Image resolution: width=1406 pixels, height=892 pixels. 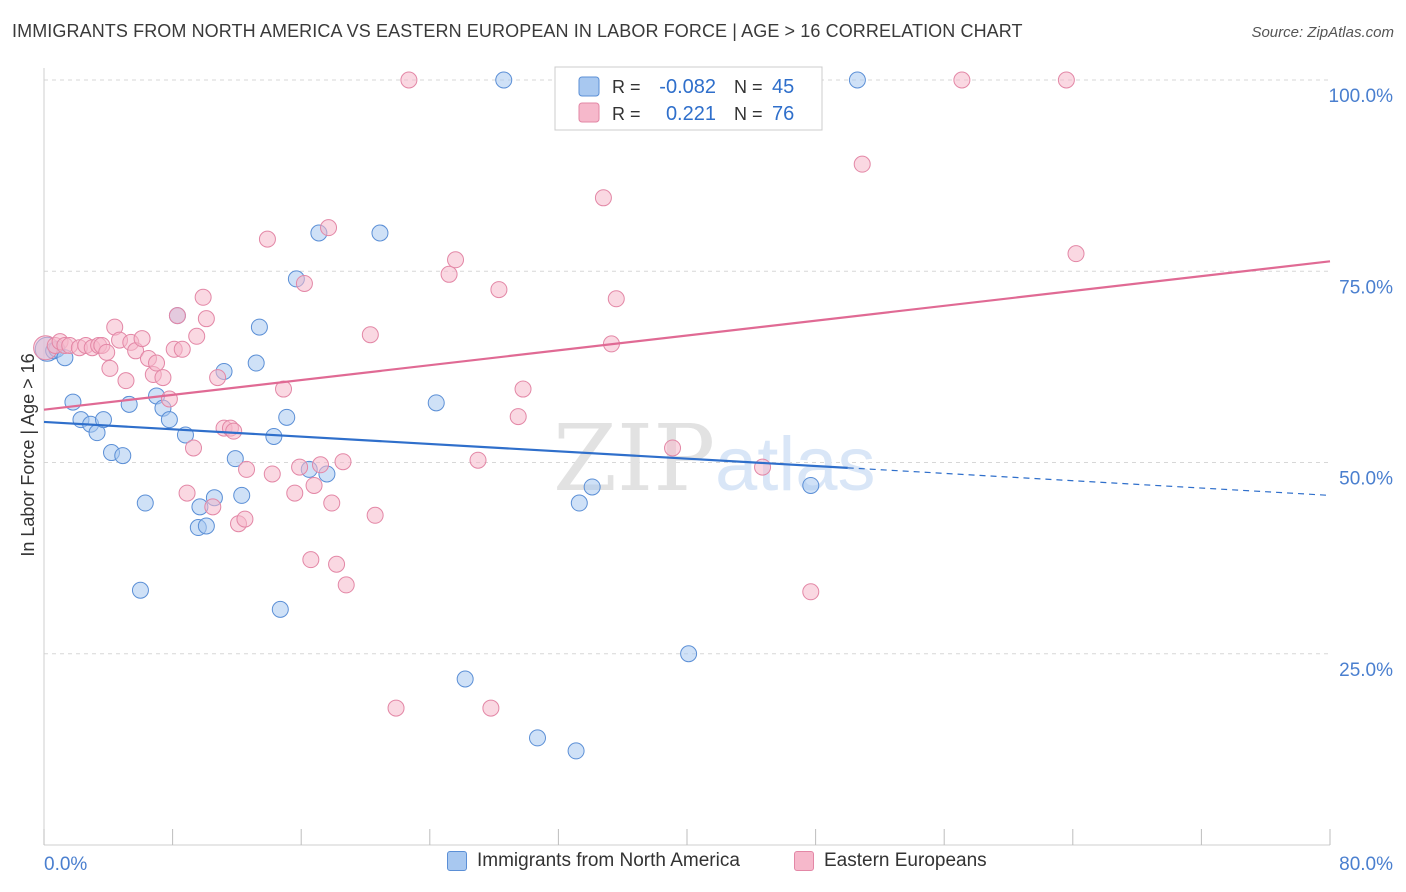 I want to click on y-axis-label: In Labor Force | Age > 16, so click(x=28, y=454).